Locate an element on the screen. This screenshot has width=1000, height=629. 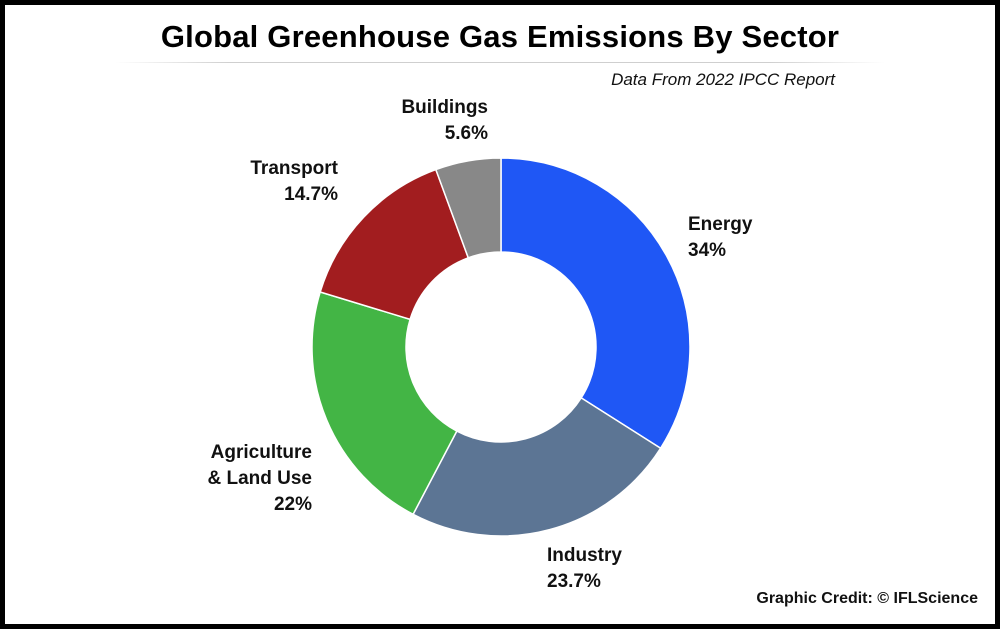
slice-agriculture-and-land-use is located at coordinates (384, 403).